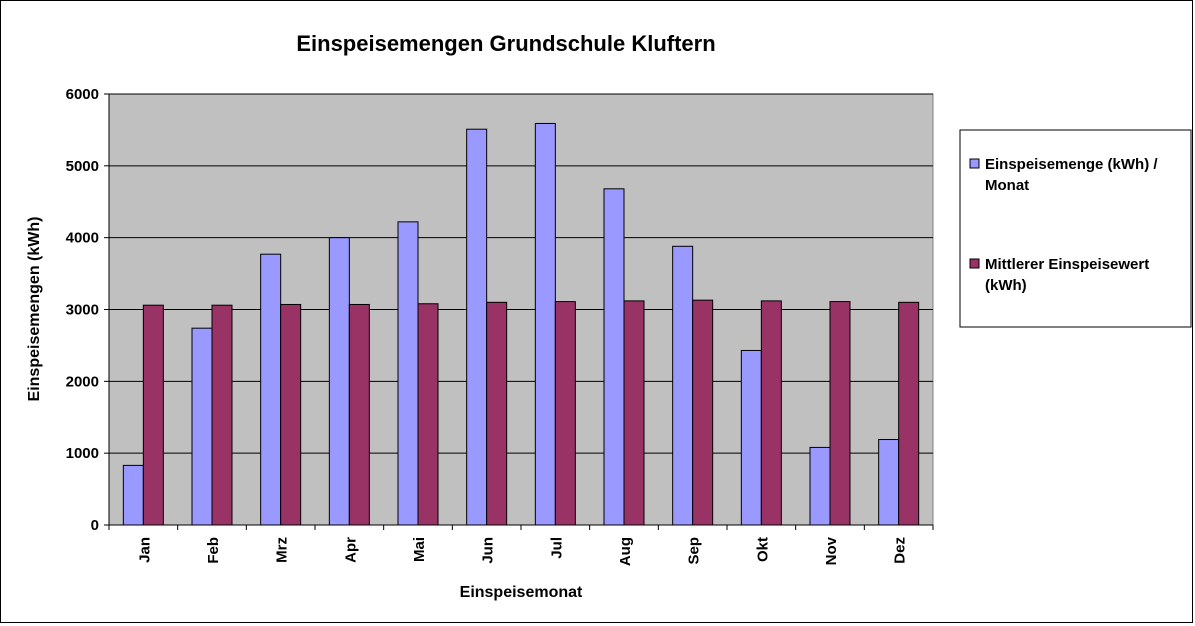  Describe the element at coordinates (282, 550) in the screenshot. I see `x-tick-label: Mrz` at that location.